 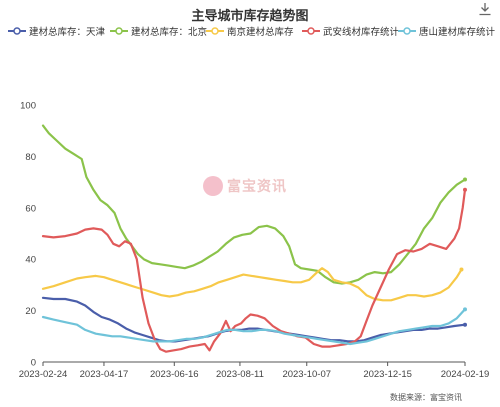 What do you see at coordinates (174, 374) in the screenshot?
I see `x-tick-label: 2023-06-16` at bounding box center [174, 374].